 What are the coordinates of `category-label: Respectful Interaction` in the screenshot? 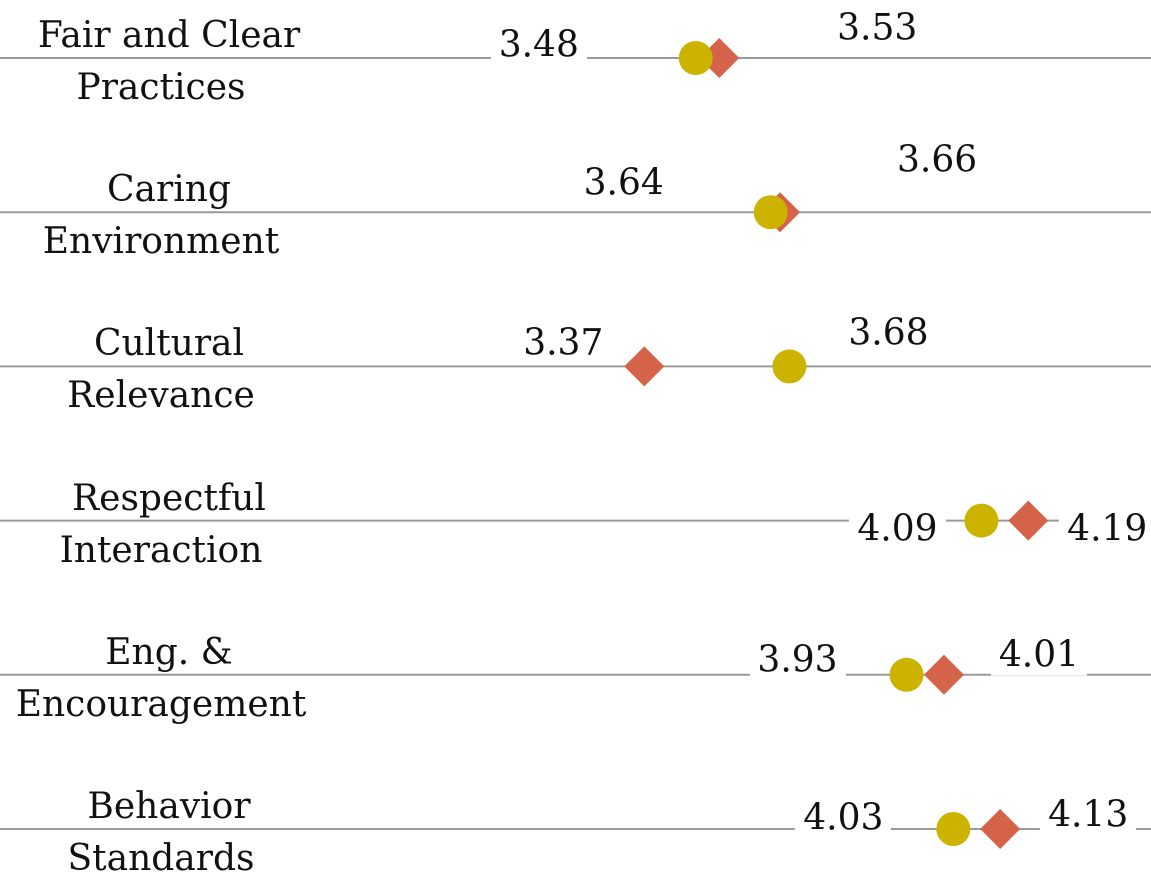 It's located at (165, 525).